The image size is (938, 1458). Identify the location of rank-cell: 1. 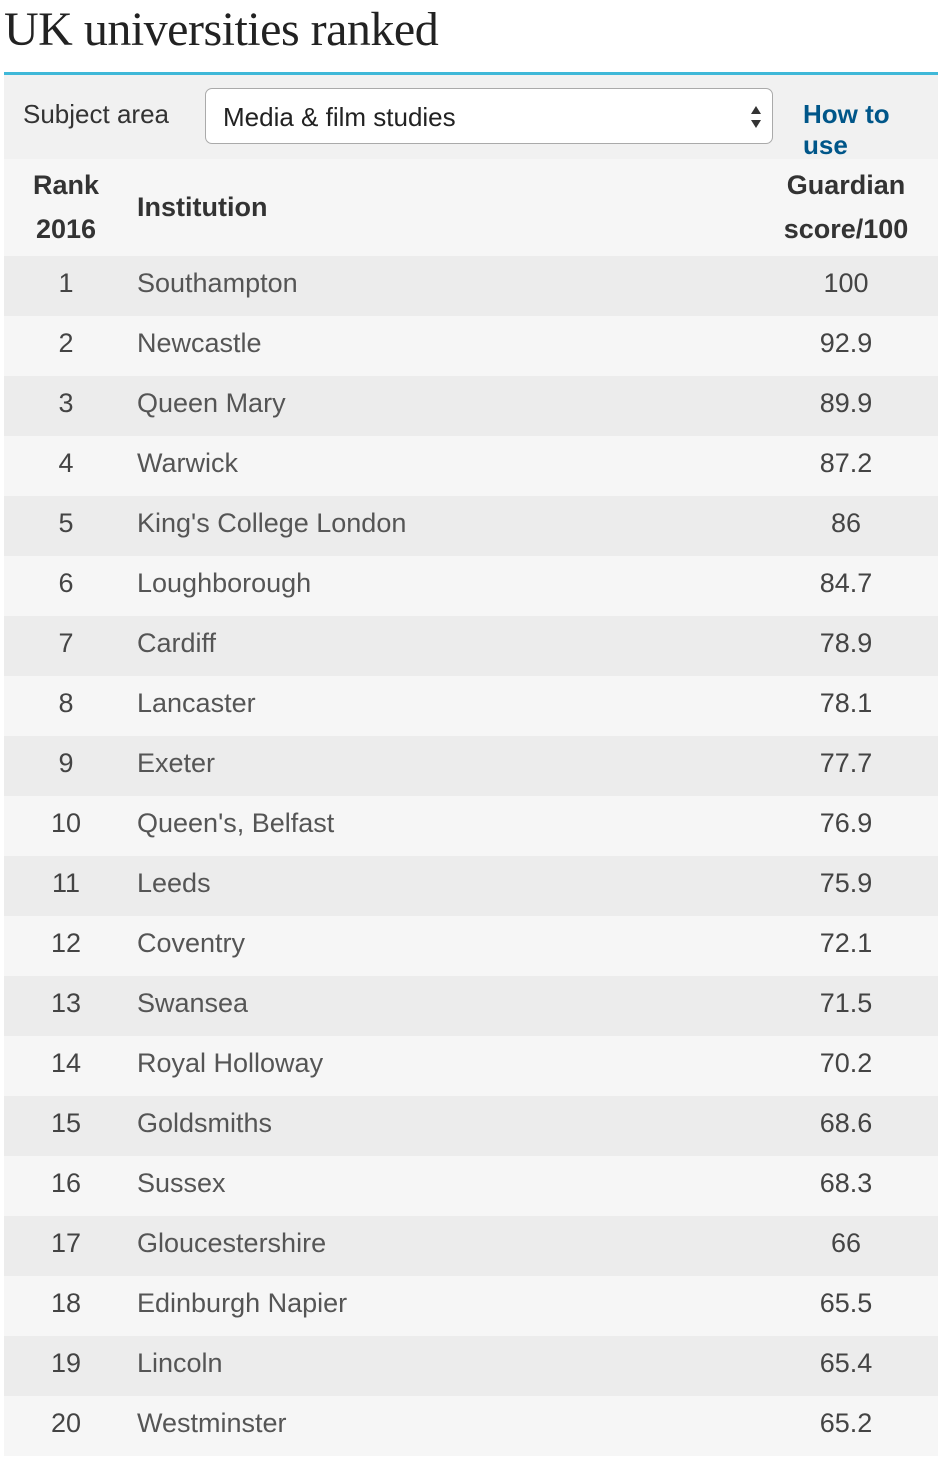
(66, 283).